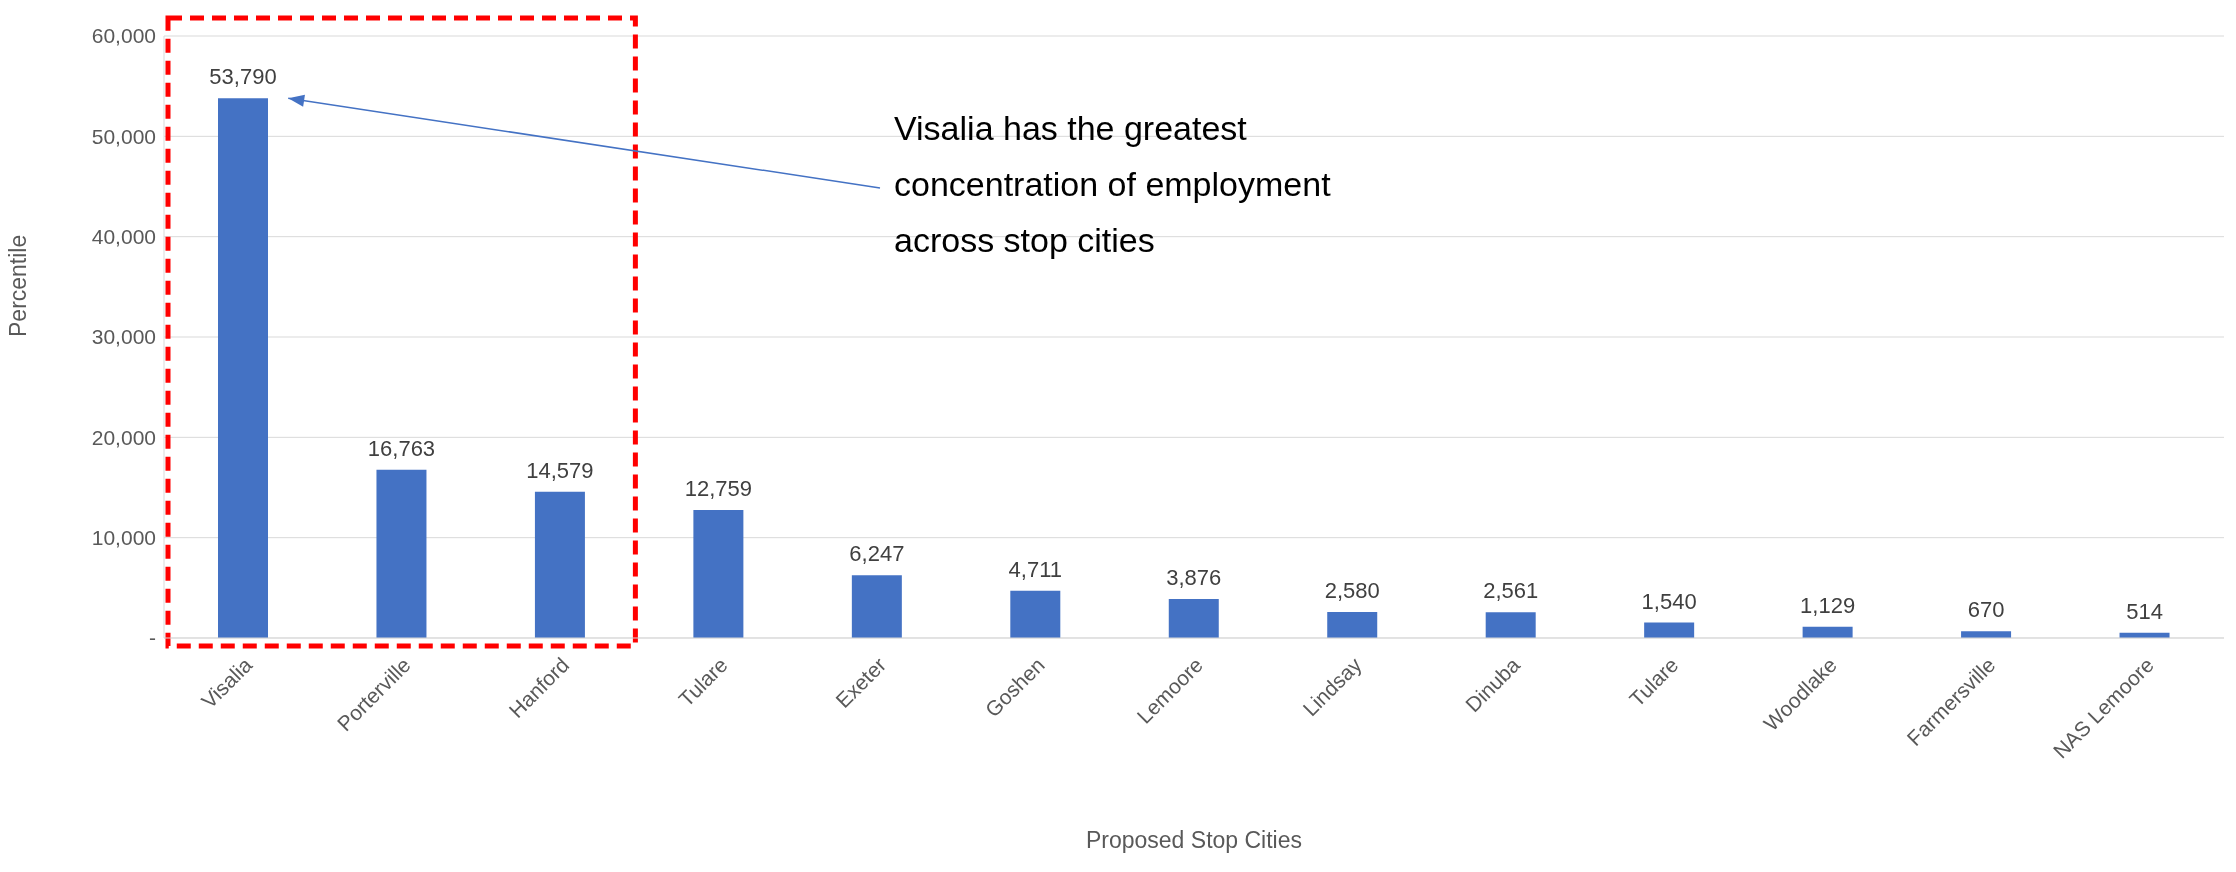 The width and height of the screenshot is (2236, 872). What do you see at coordinates (123, 36) in the screenshot?
I see `y-tick-label: 60,000` at bounding box center [123, 36].